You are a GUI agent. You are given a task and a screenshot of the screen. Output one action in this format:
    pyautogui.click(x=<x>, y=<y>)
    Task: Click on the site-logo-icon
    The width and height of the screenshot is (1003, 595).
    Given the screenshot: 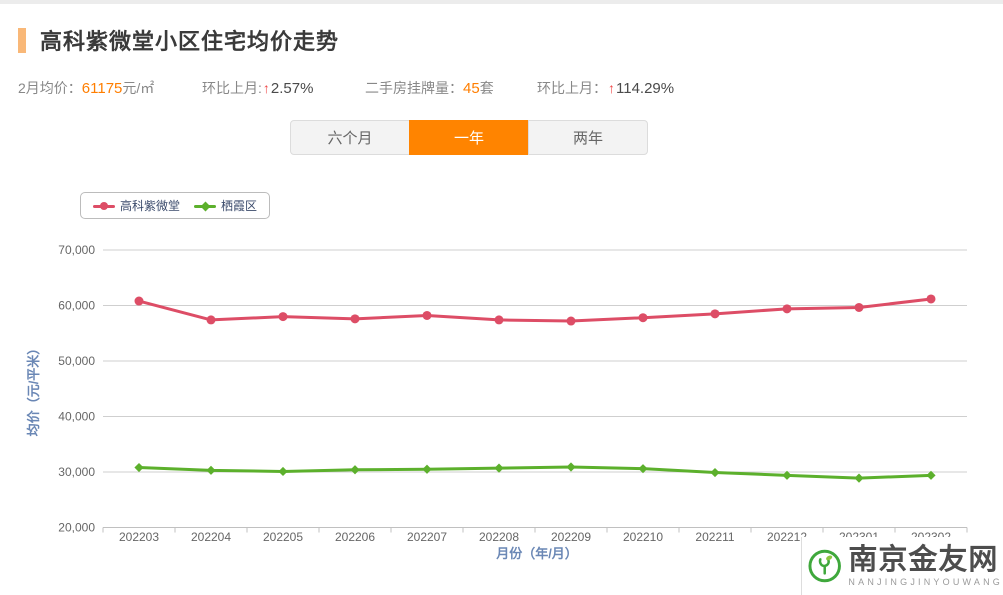 What is the action you would take?
    pyautogui.click(x=824, y=566)
    